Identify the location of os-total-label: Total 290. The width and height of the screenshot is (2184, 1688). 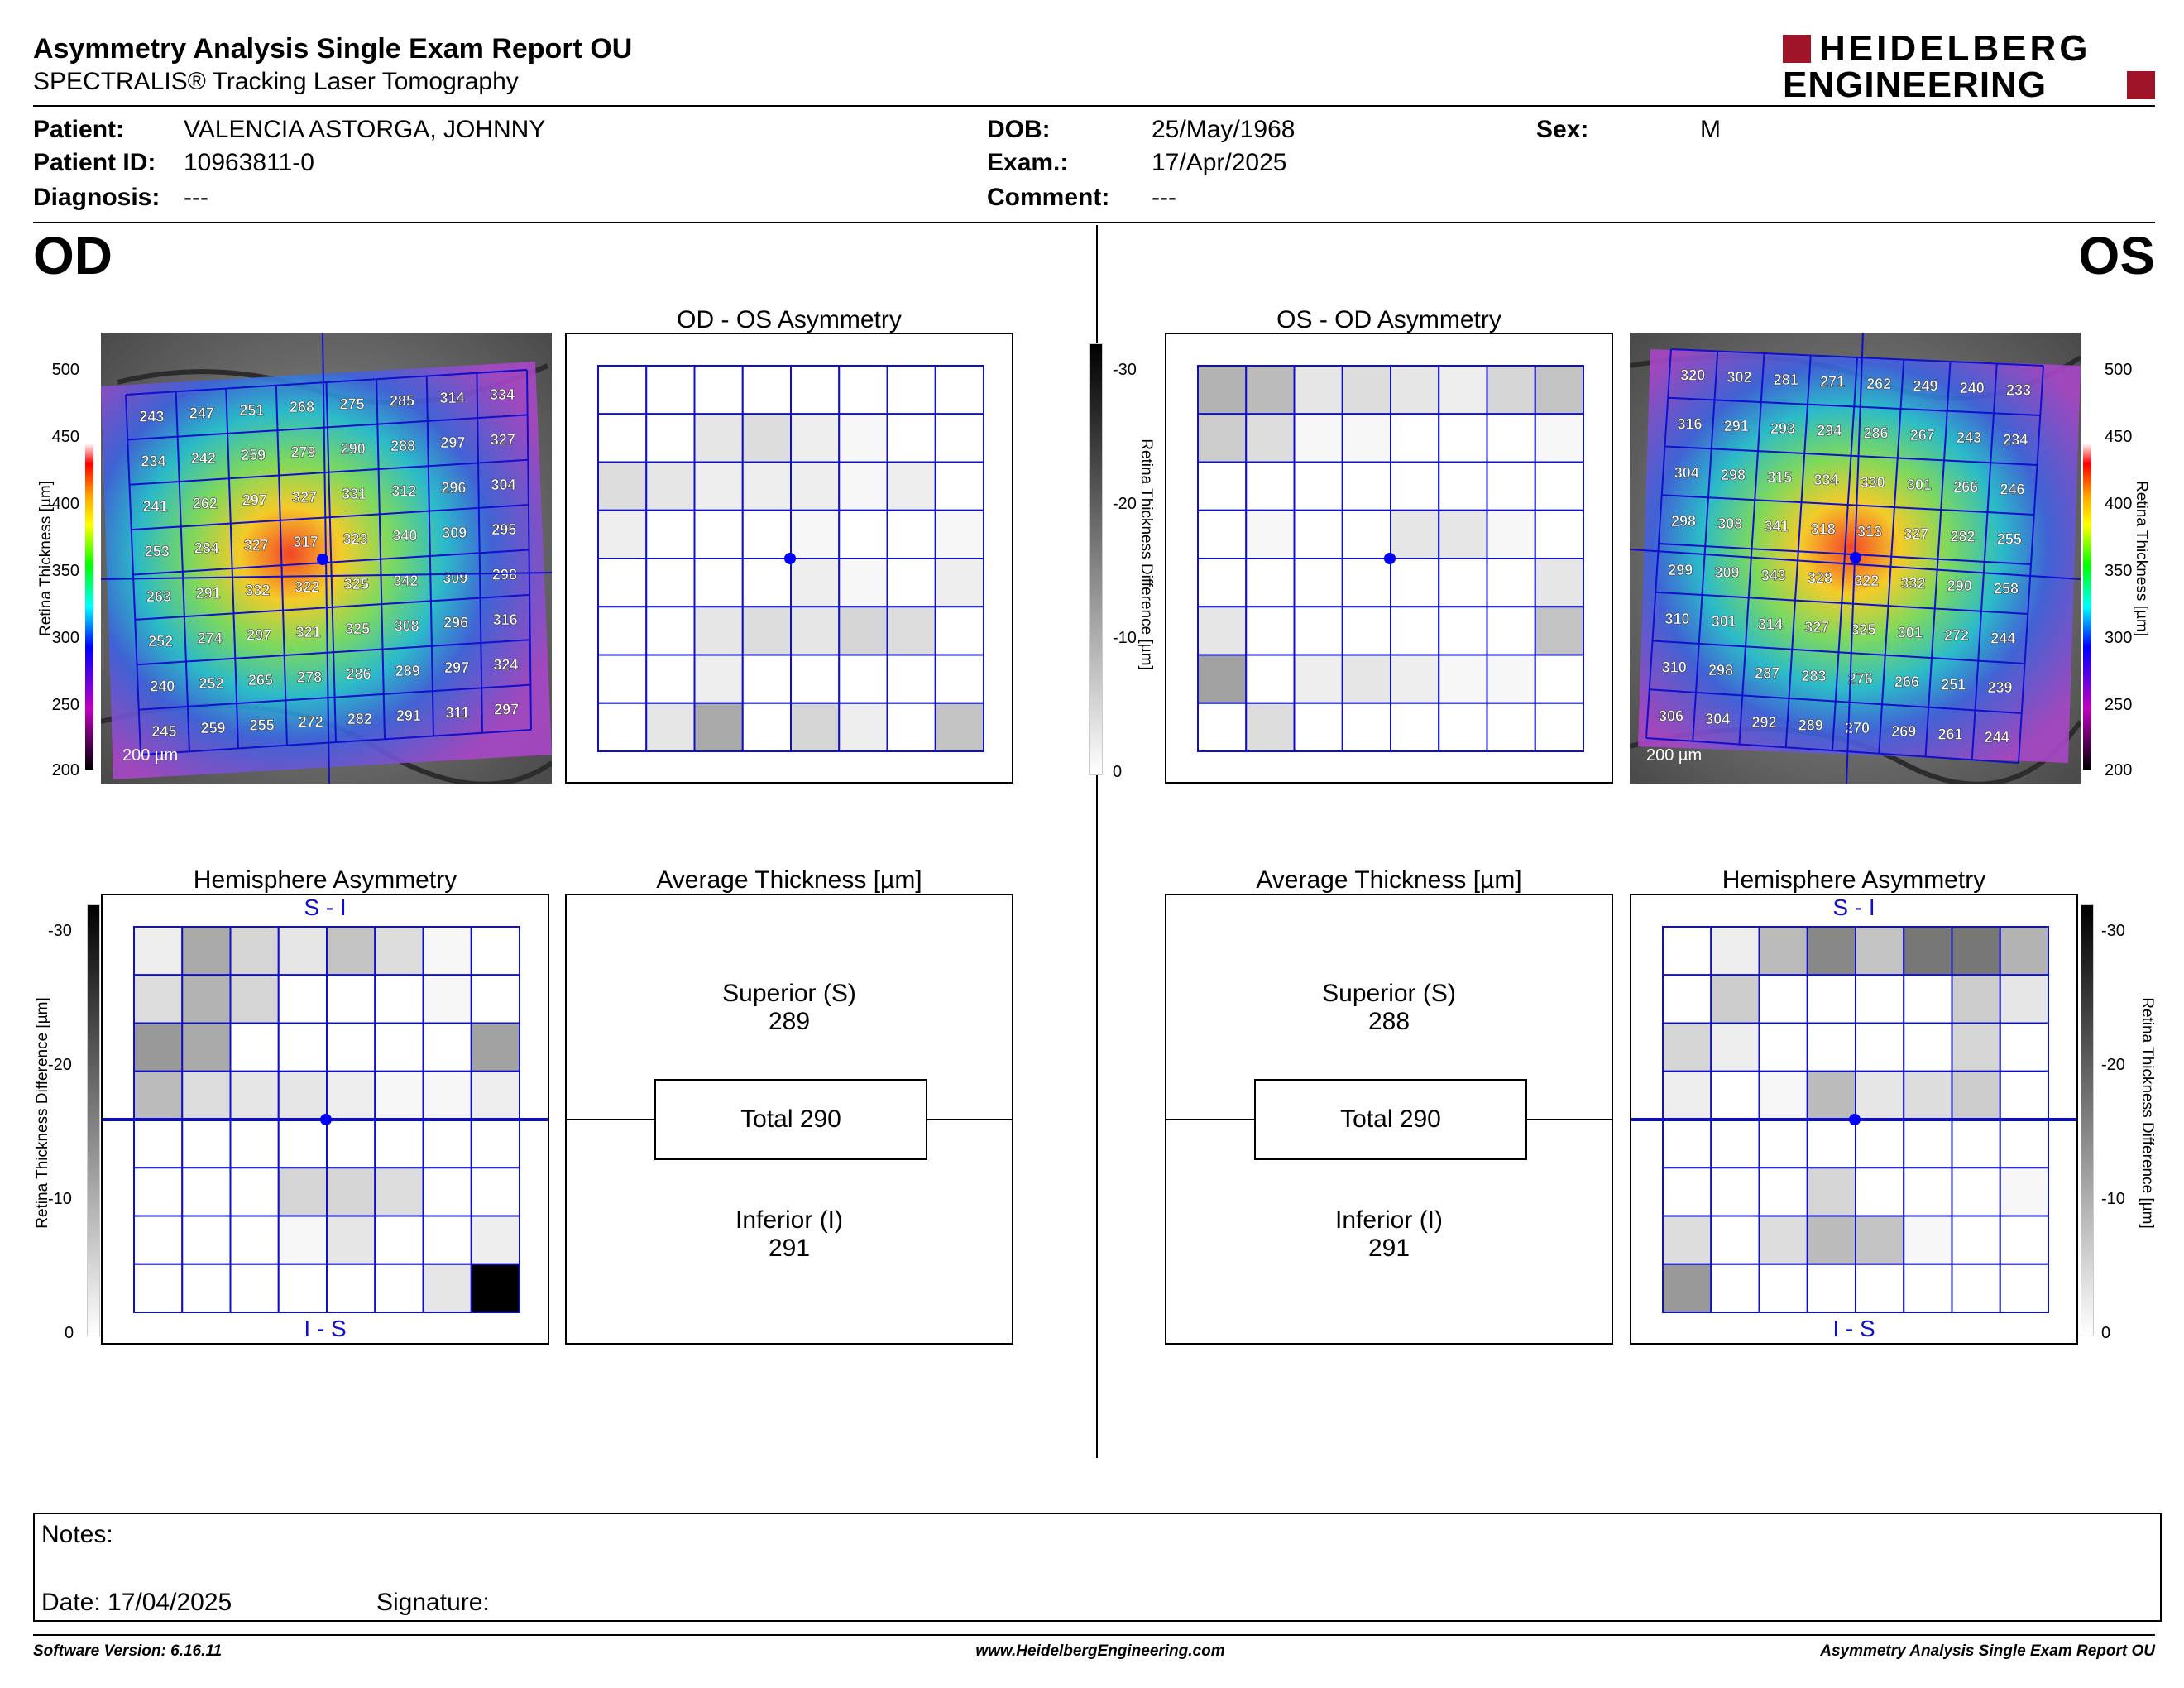
(1390, 1119).